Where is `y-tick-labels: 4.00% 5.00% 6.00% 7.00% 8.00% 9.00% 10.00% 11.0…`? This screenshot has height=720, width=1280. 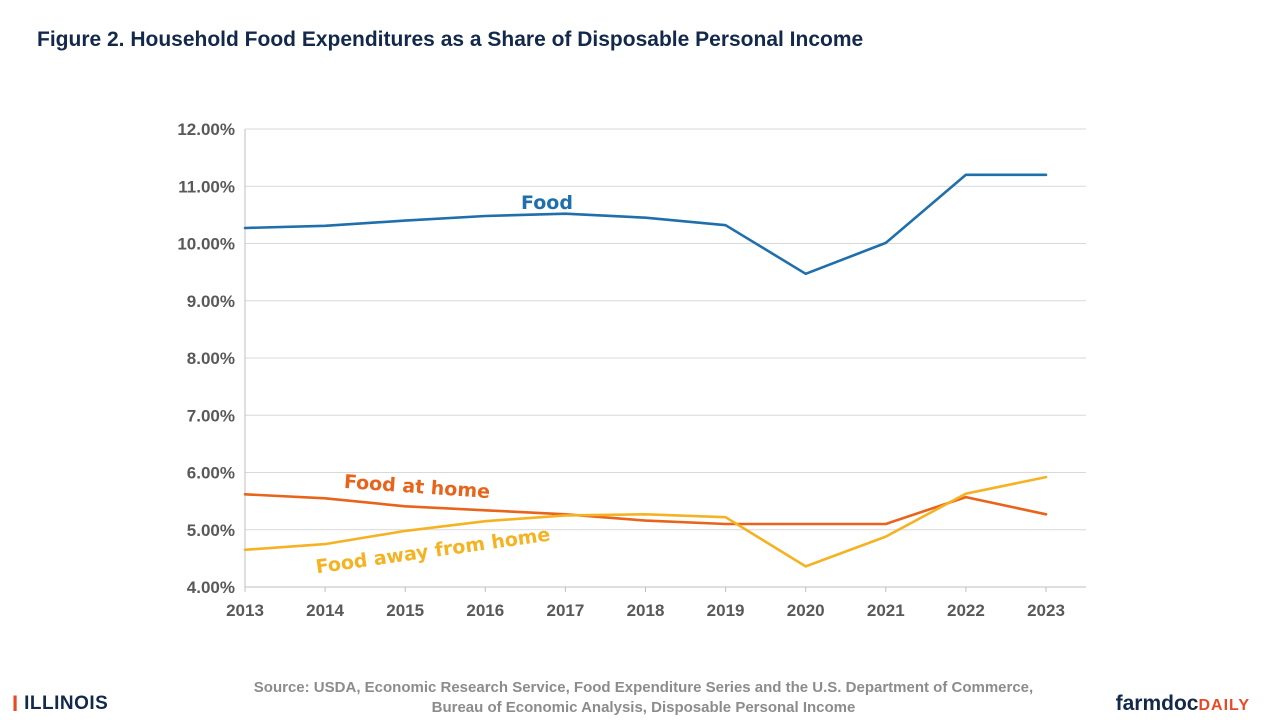
y-tick-labels: 4.00% 5.00% 6.00% 7.00% 8.00% 9.00% 10.00% 11.0… is located at coordinates (206, 358).